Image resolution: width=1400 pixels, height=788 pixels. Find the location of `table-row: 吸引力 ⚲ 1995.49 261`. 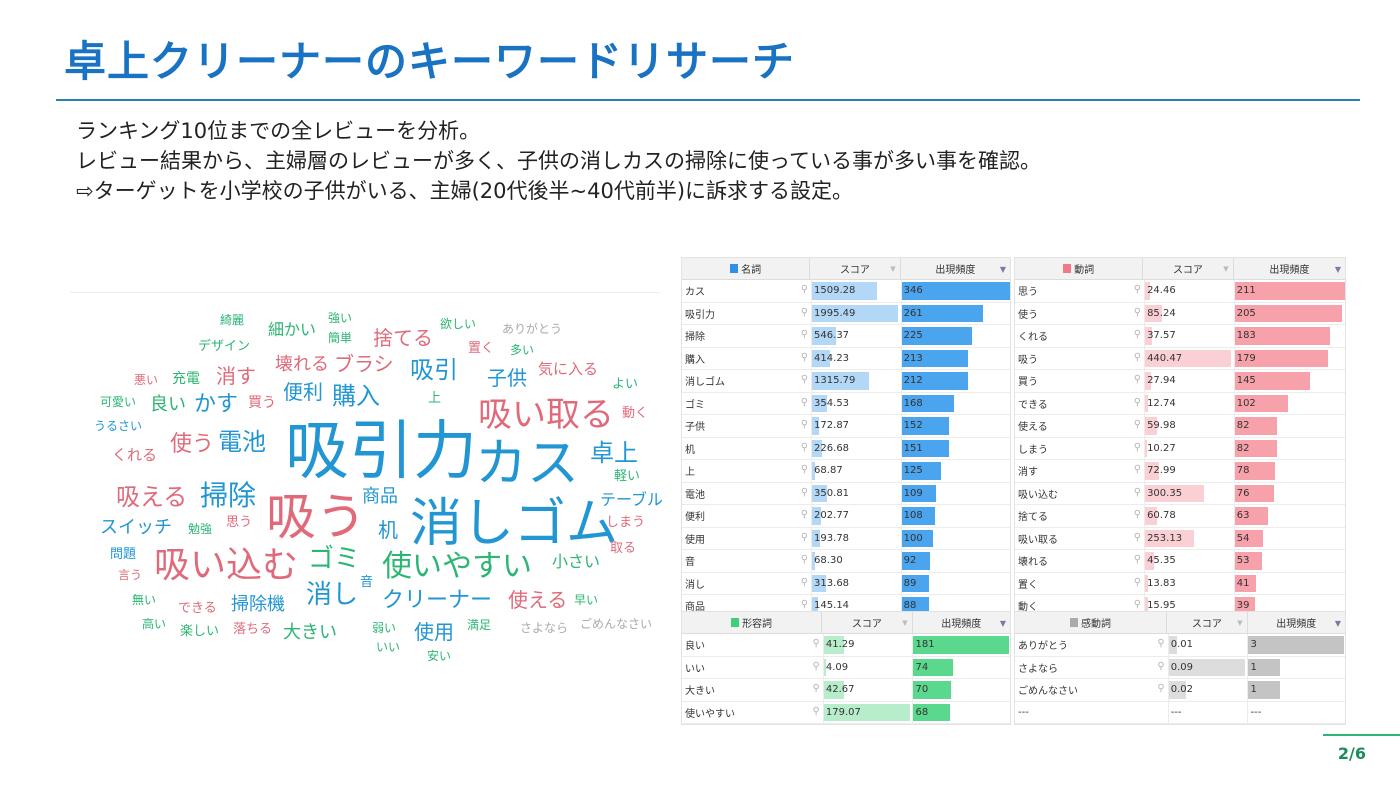

table-row: 吸引力 ⚲ 1995.49 261 is located at coordinates (846, 313).